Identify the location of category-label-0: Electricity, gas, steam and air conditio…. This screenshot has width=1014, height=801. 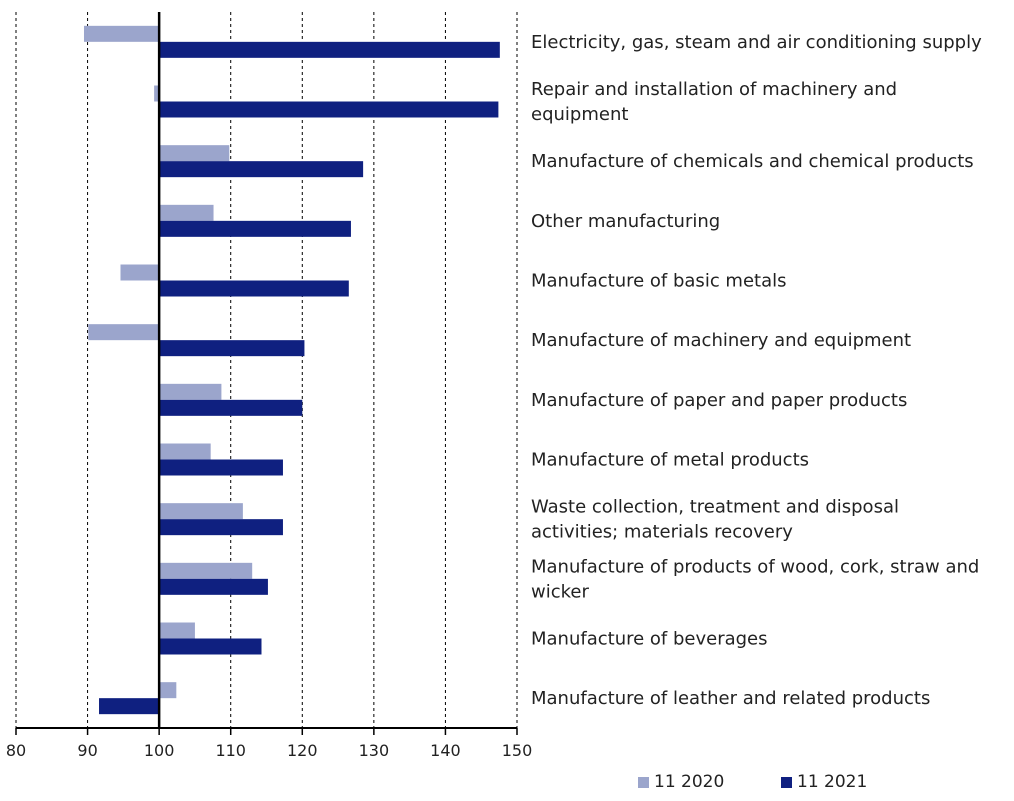
(756, 42).